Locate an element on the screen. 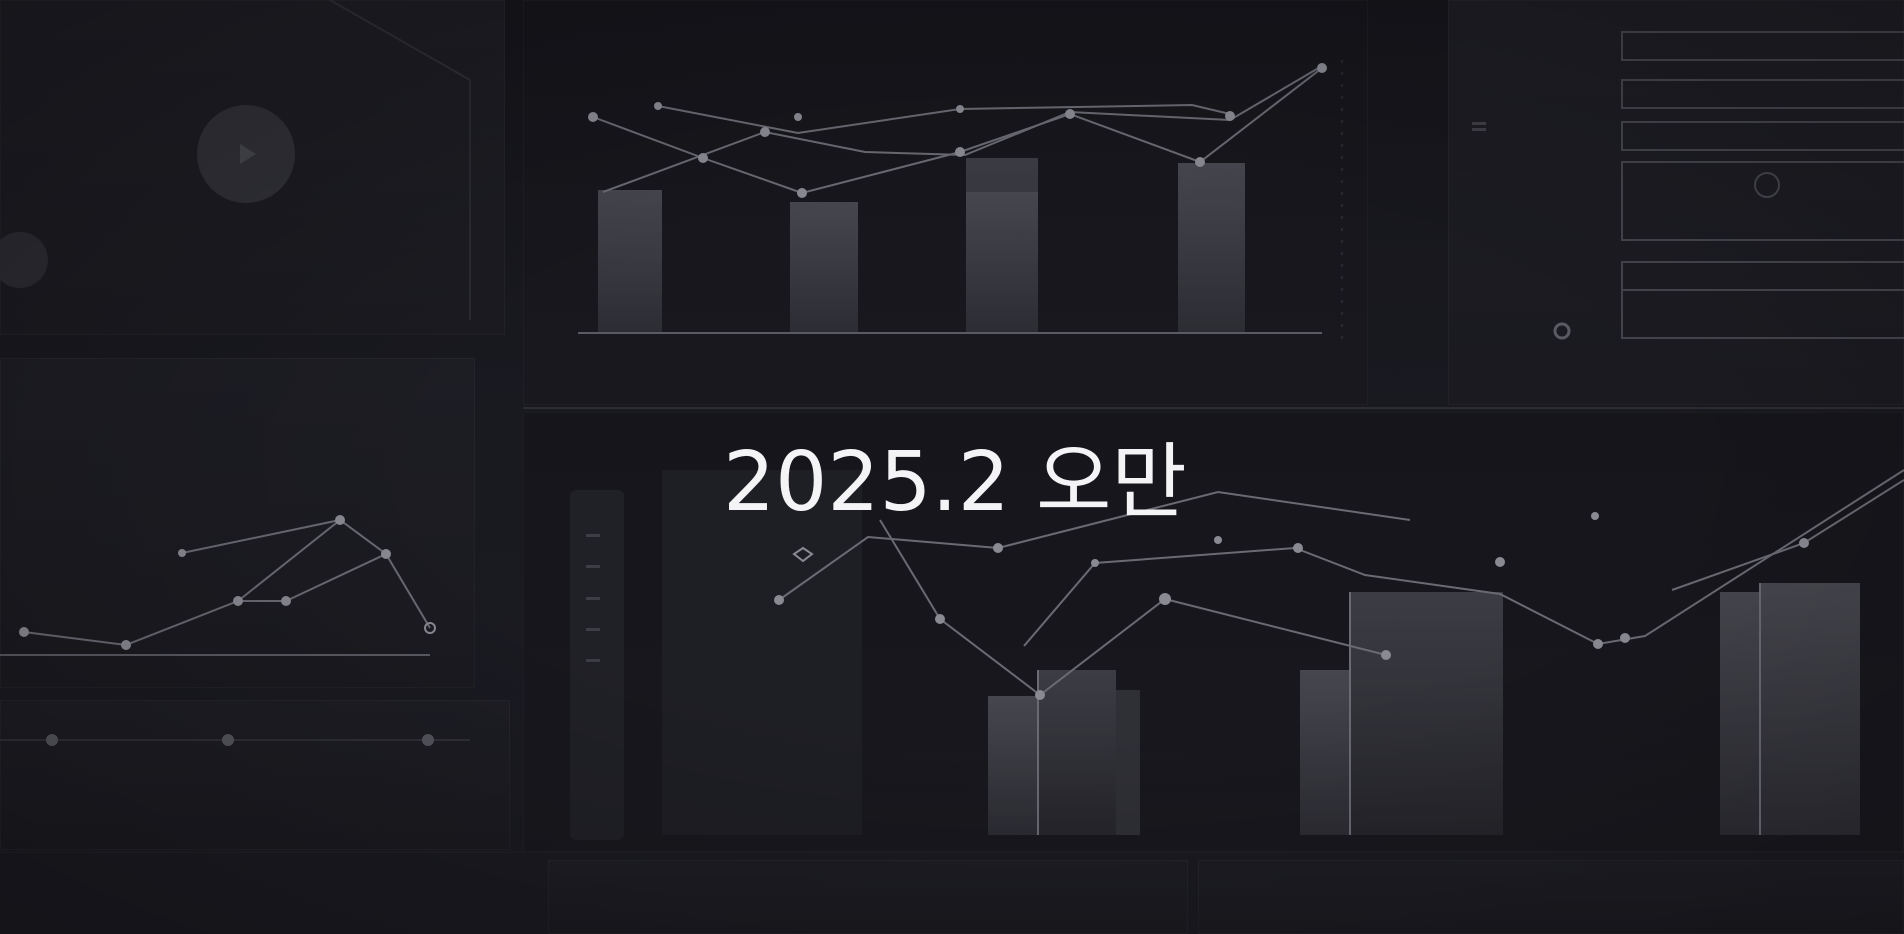  bg-dot is located at coordinates (24, 260).